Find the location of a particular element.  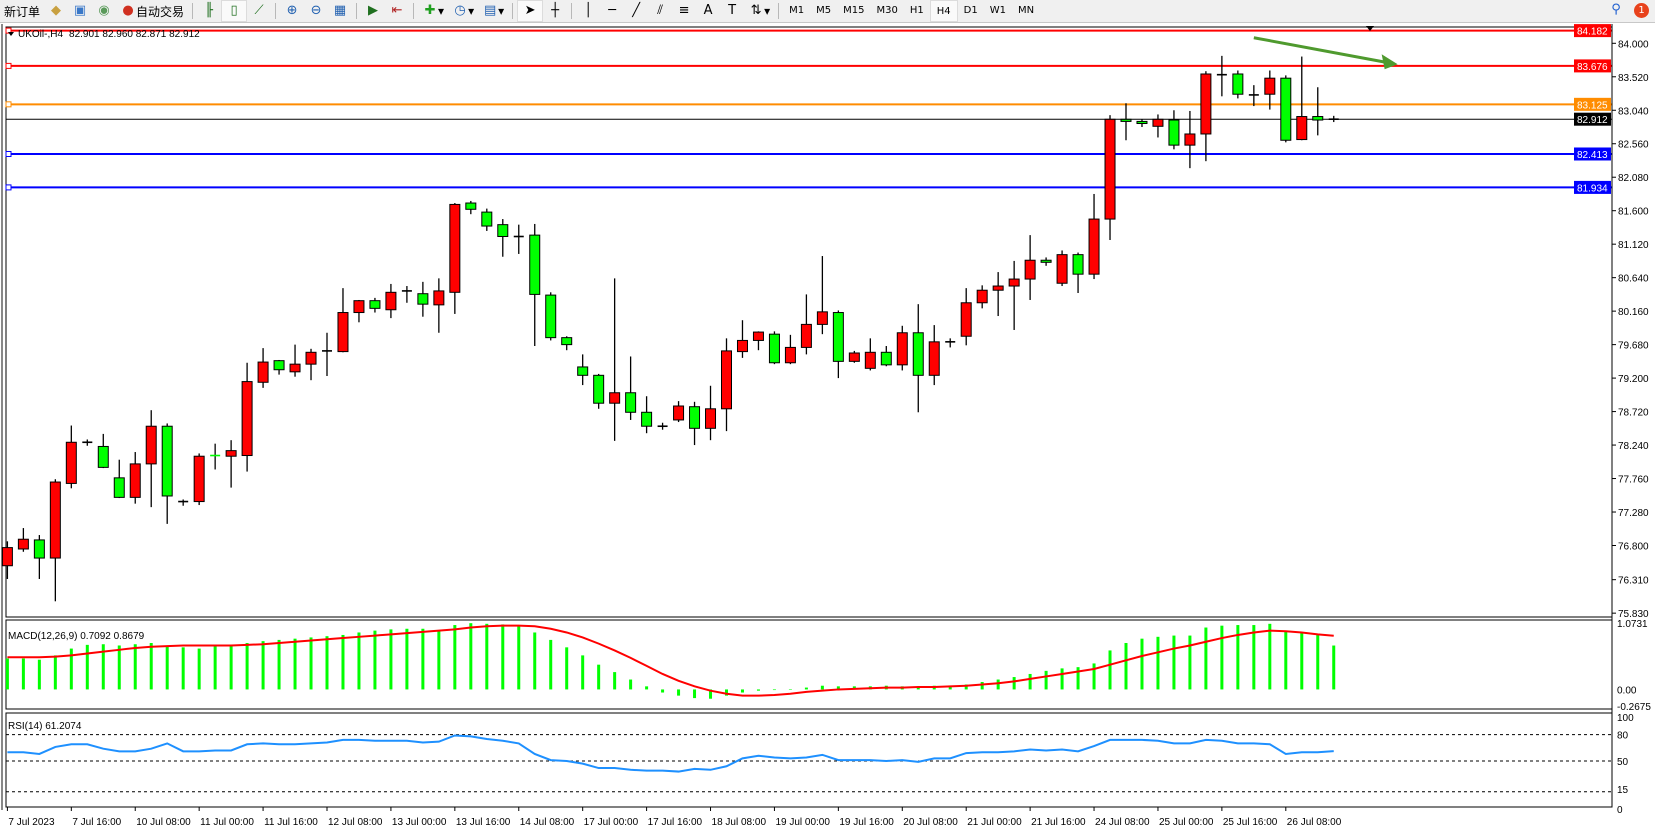

text-label-button: T is located at coordinates (732, 11).